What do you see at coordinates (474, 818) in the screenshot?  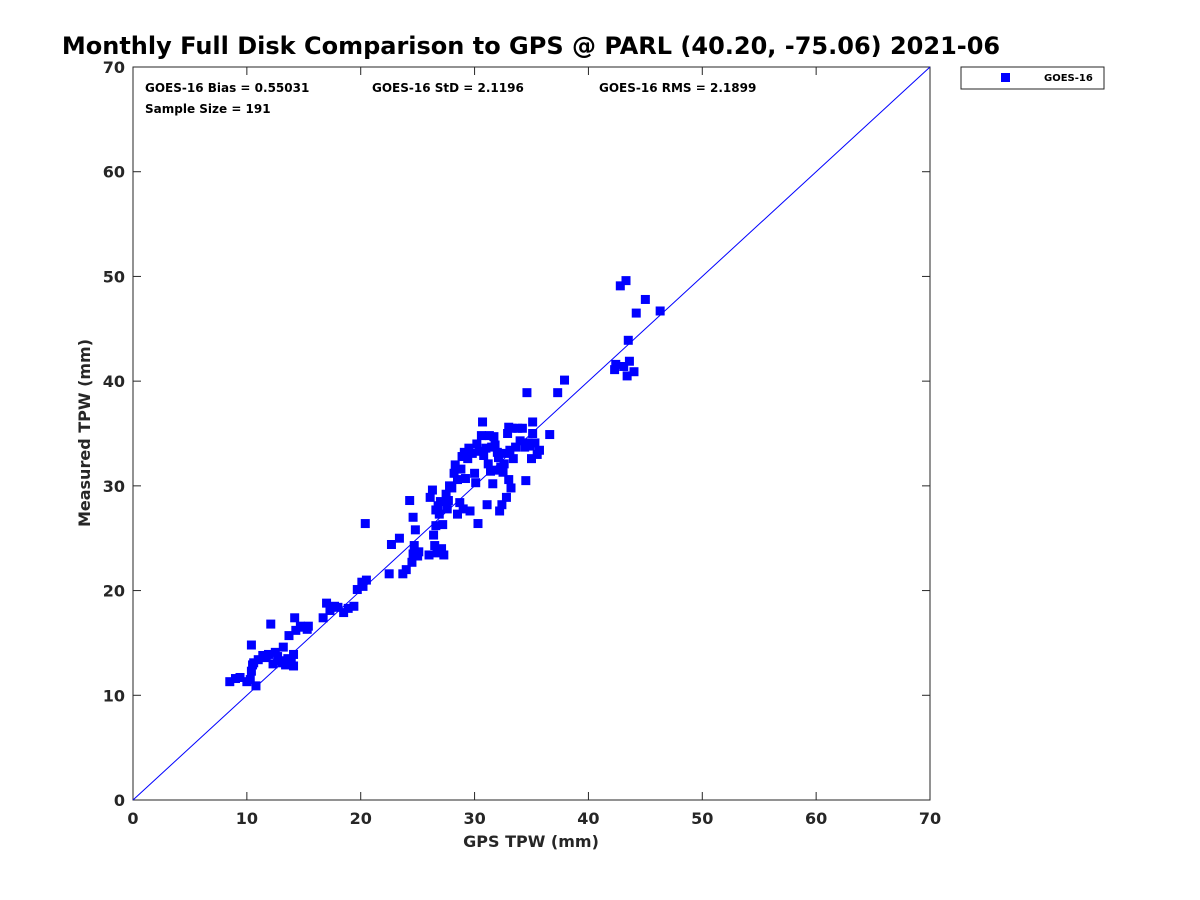 I see `x-tick-label: 30` at bounding box center [474, 818].